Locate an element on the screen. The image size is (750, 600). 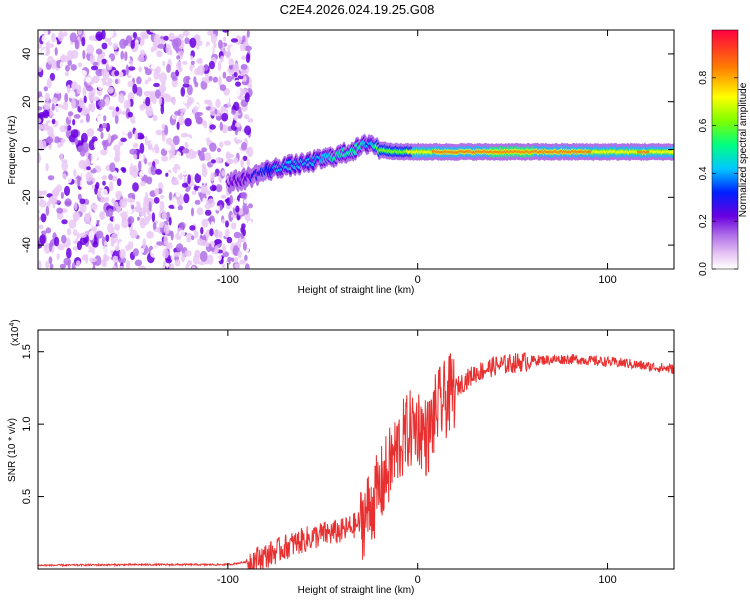
x-tick-label: 100 is located at coordinates (607, 580).